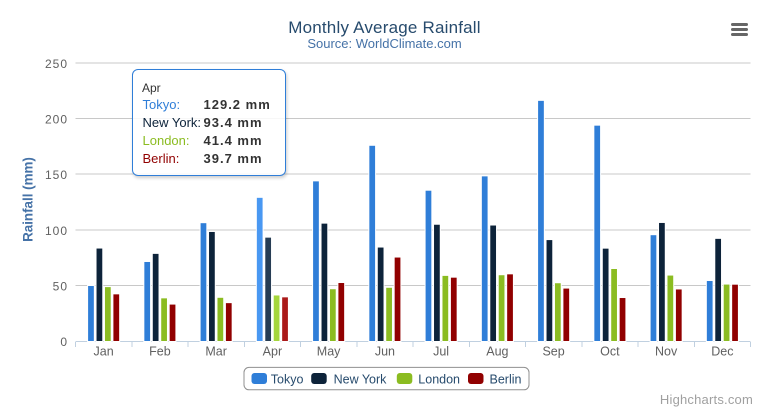  What do you see at coordinates (64, 342) in the screenshot?
I see `svg-text: 0` at bounding box center [64, 342].